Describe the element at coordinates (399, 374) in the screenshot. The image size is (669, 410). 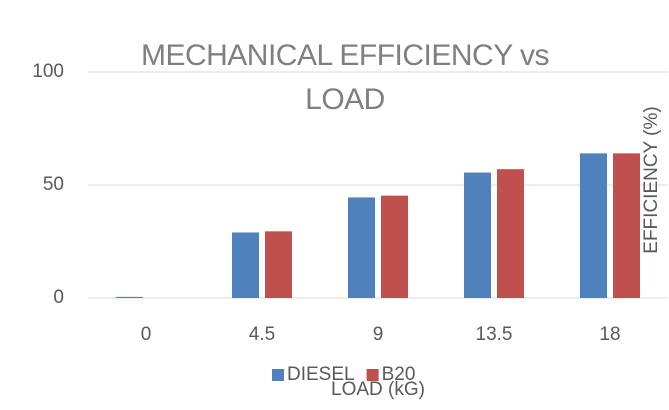
I see `legend-label: B20` at that location.